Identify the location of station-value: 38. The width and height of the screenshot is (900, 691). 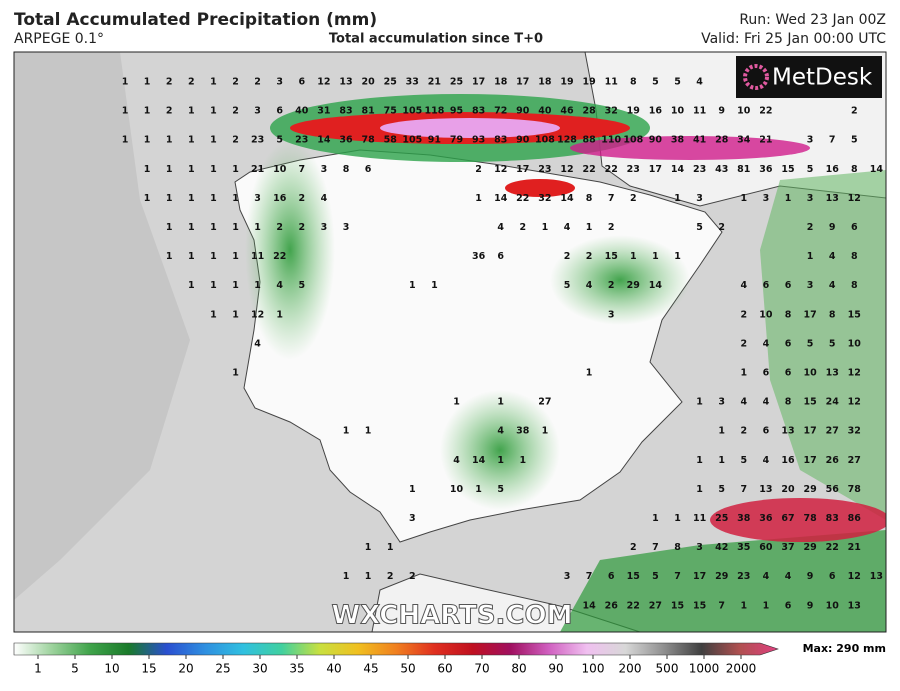
(678, 140).